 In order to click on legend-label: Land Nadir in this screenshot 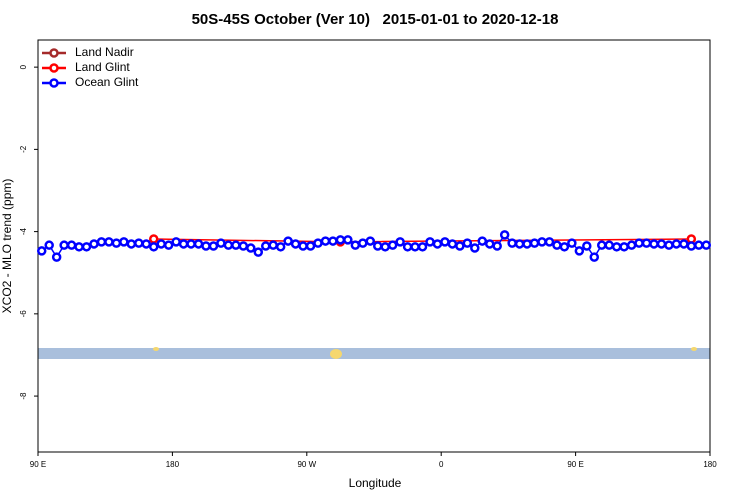, I will do `click(104, 52)`.